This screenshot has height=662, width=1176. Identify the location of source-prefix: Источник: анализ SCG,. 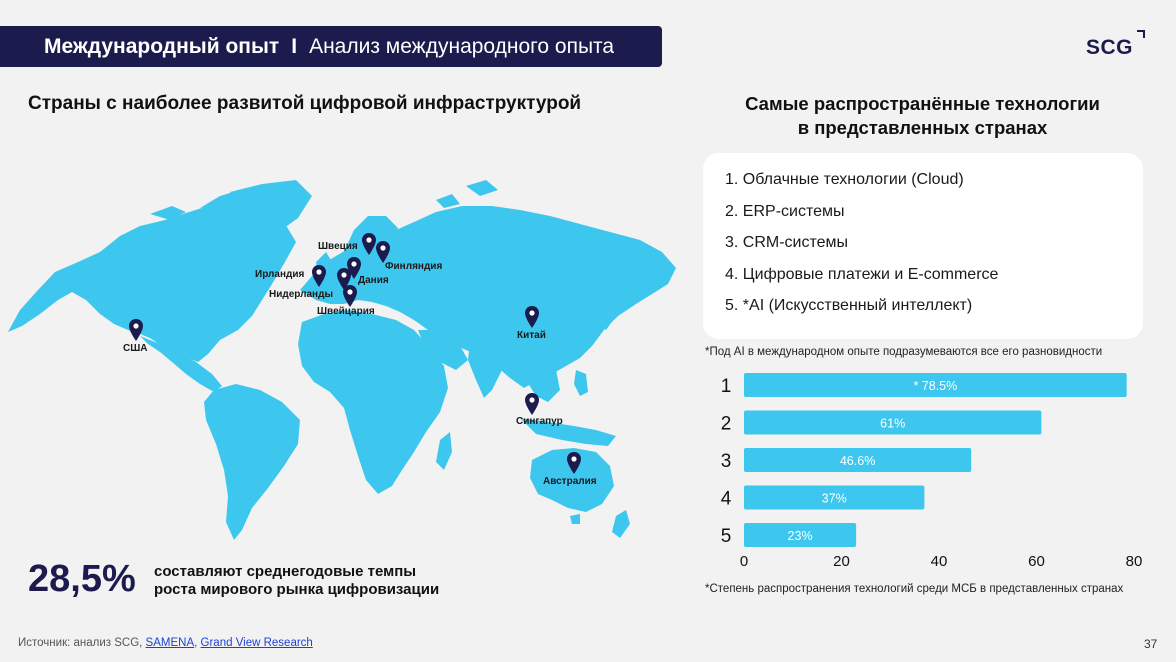
(80, 643).